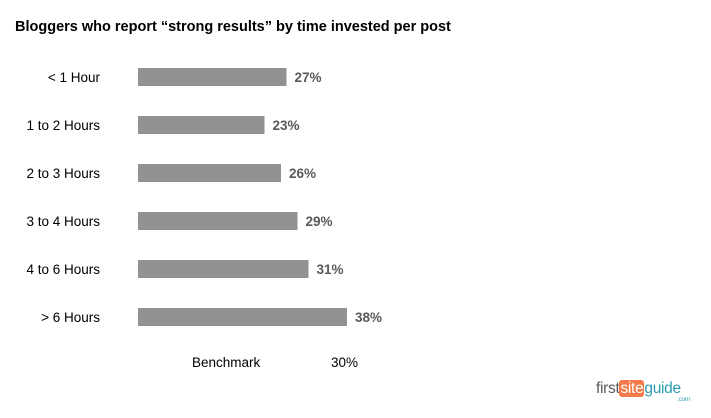 This screenshot has width=711, height=418. I want to click on category-label: > 6 Hours, so click(70, 317).